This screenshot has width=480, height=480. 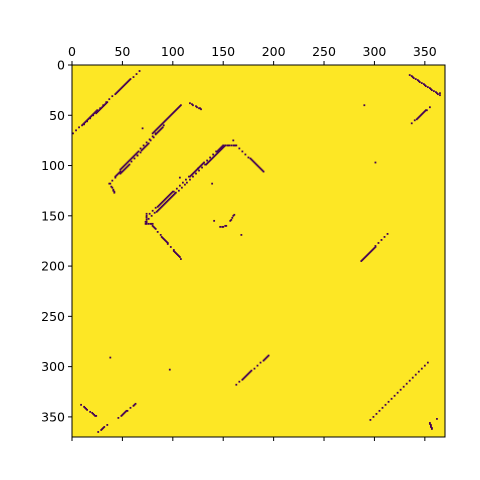 What do you see at coordinates (56, 241) in the screenshot?
I see `y-axis: 0 50 100 150 200 250 300 350` at bounding box center [56, 241].